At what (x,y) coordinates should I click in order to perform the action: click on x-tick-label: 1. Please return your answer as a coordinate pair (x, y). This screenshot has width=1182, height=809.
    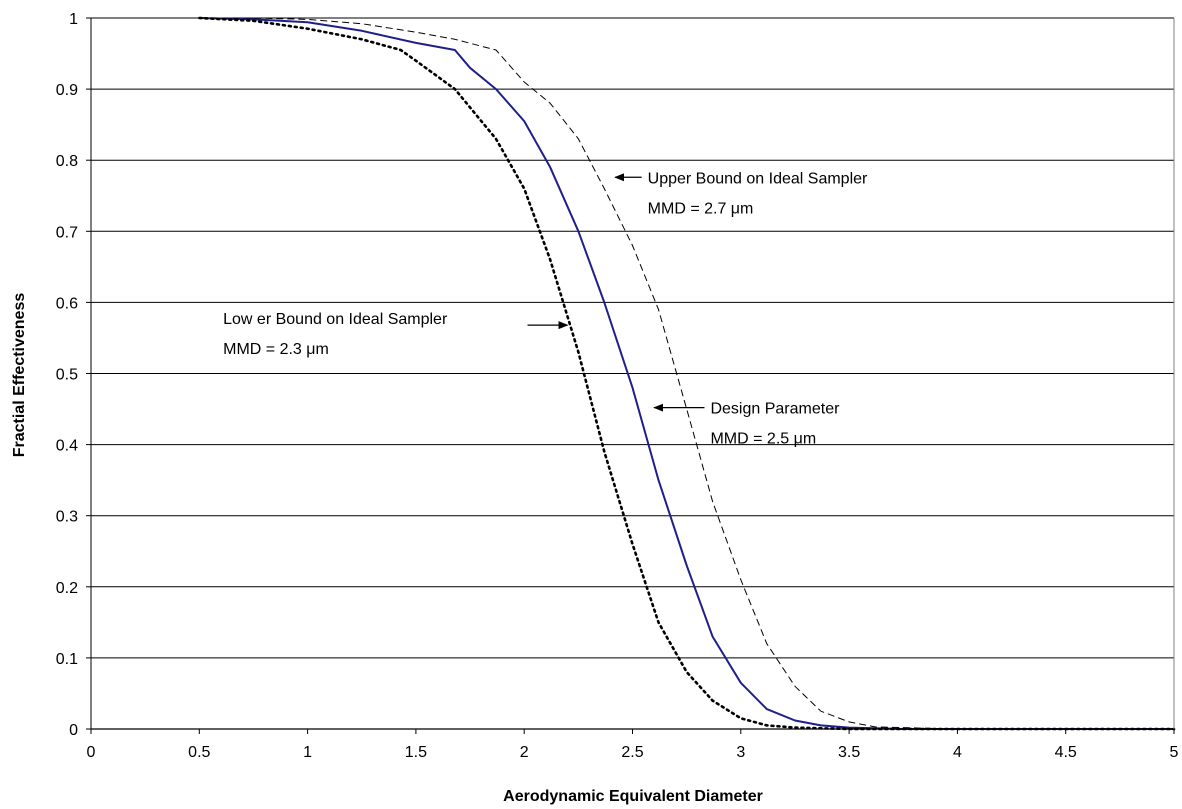
    Looking at the image, I should click on (307, 752).